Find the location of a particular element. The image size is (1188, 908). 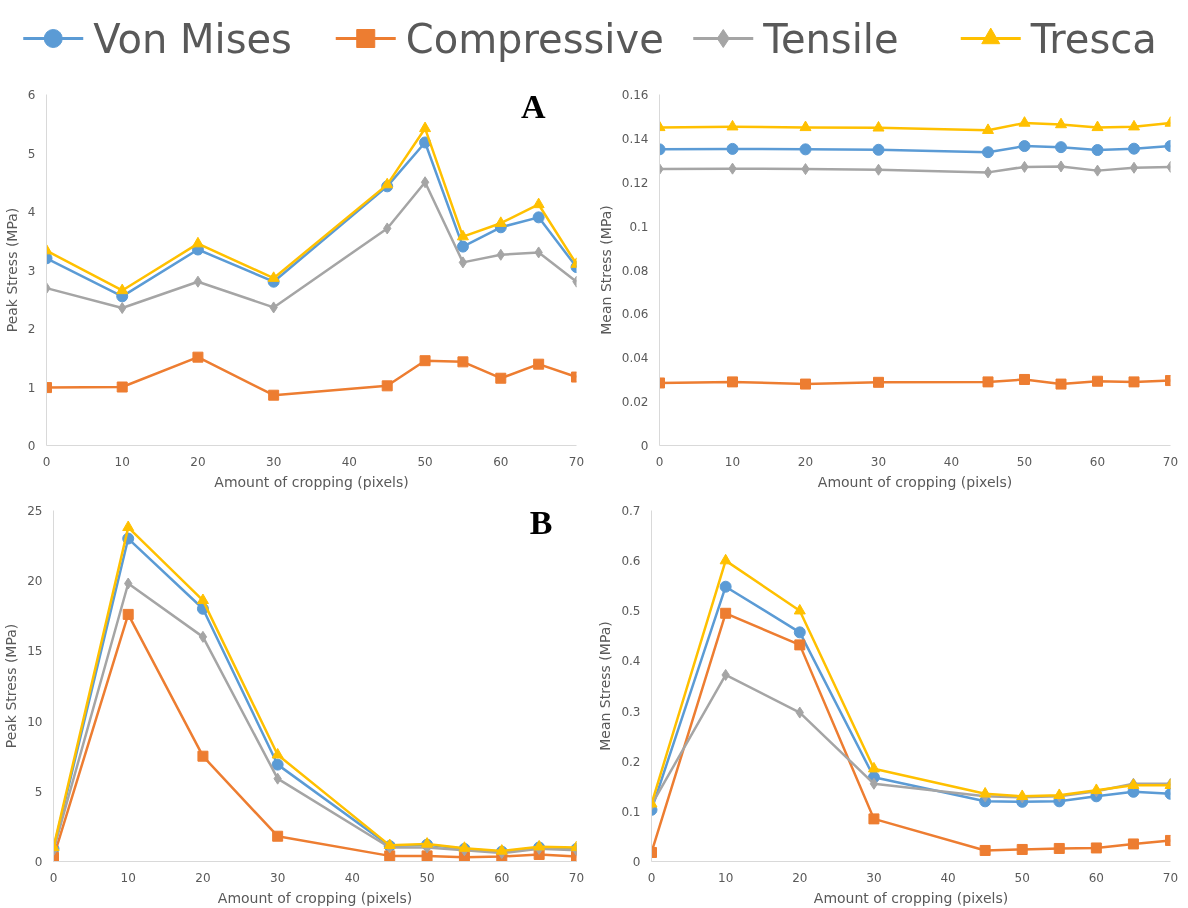

y-tick-label: 2 is located at coordinates (31, 329).